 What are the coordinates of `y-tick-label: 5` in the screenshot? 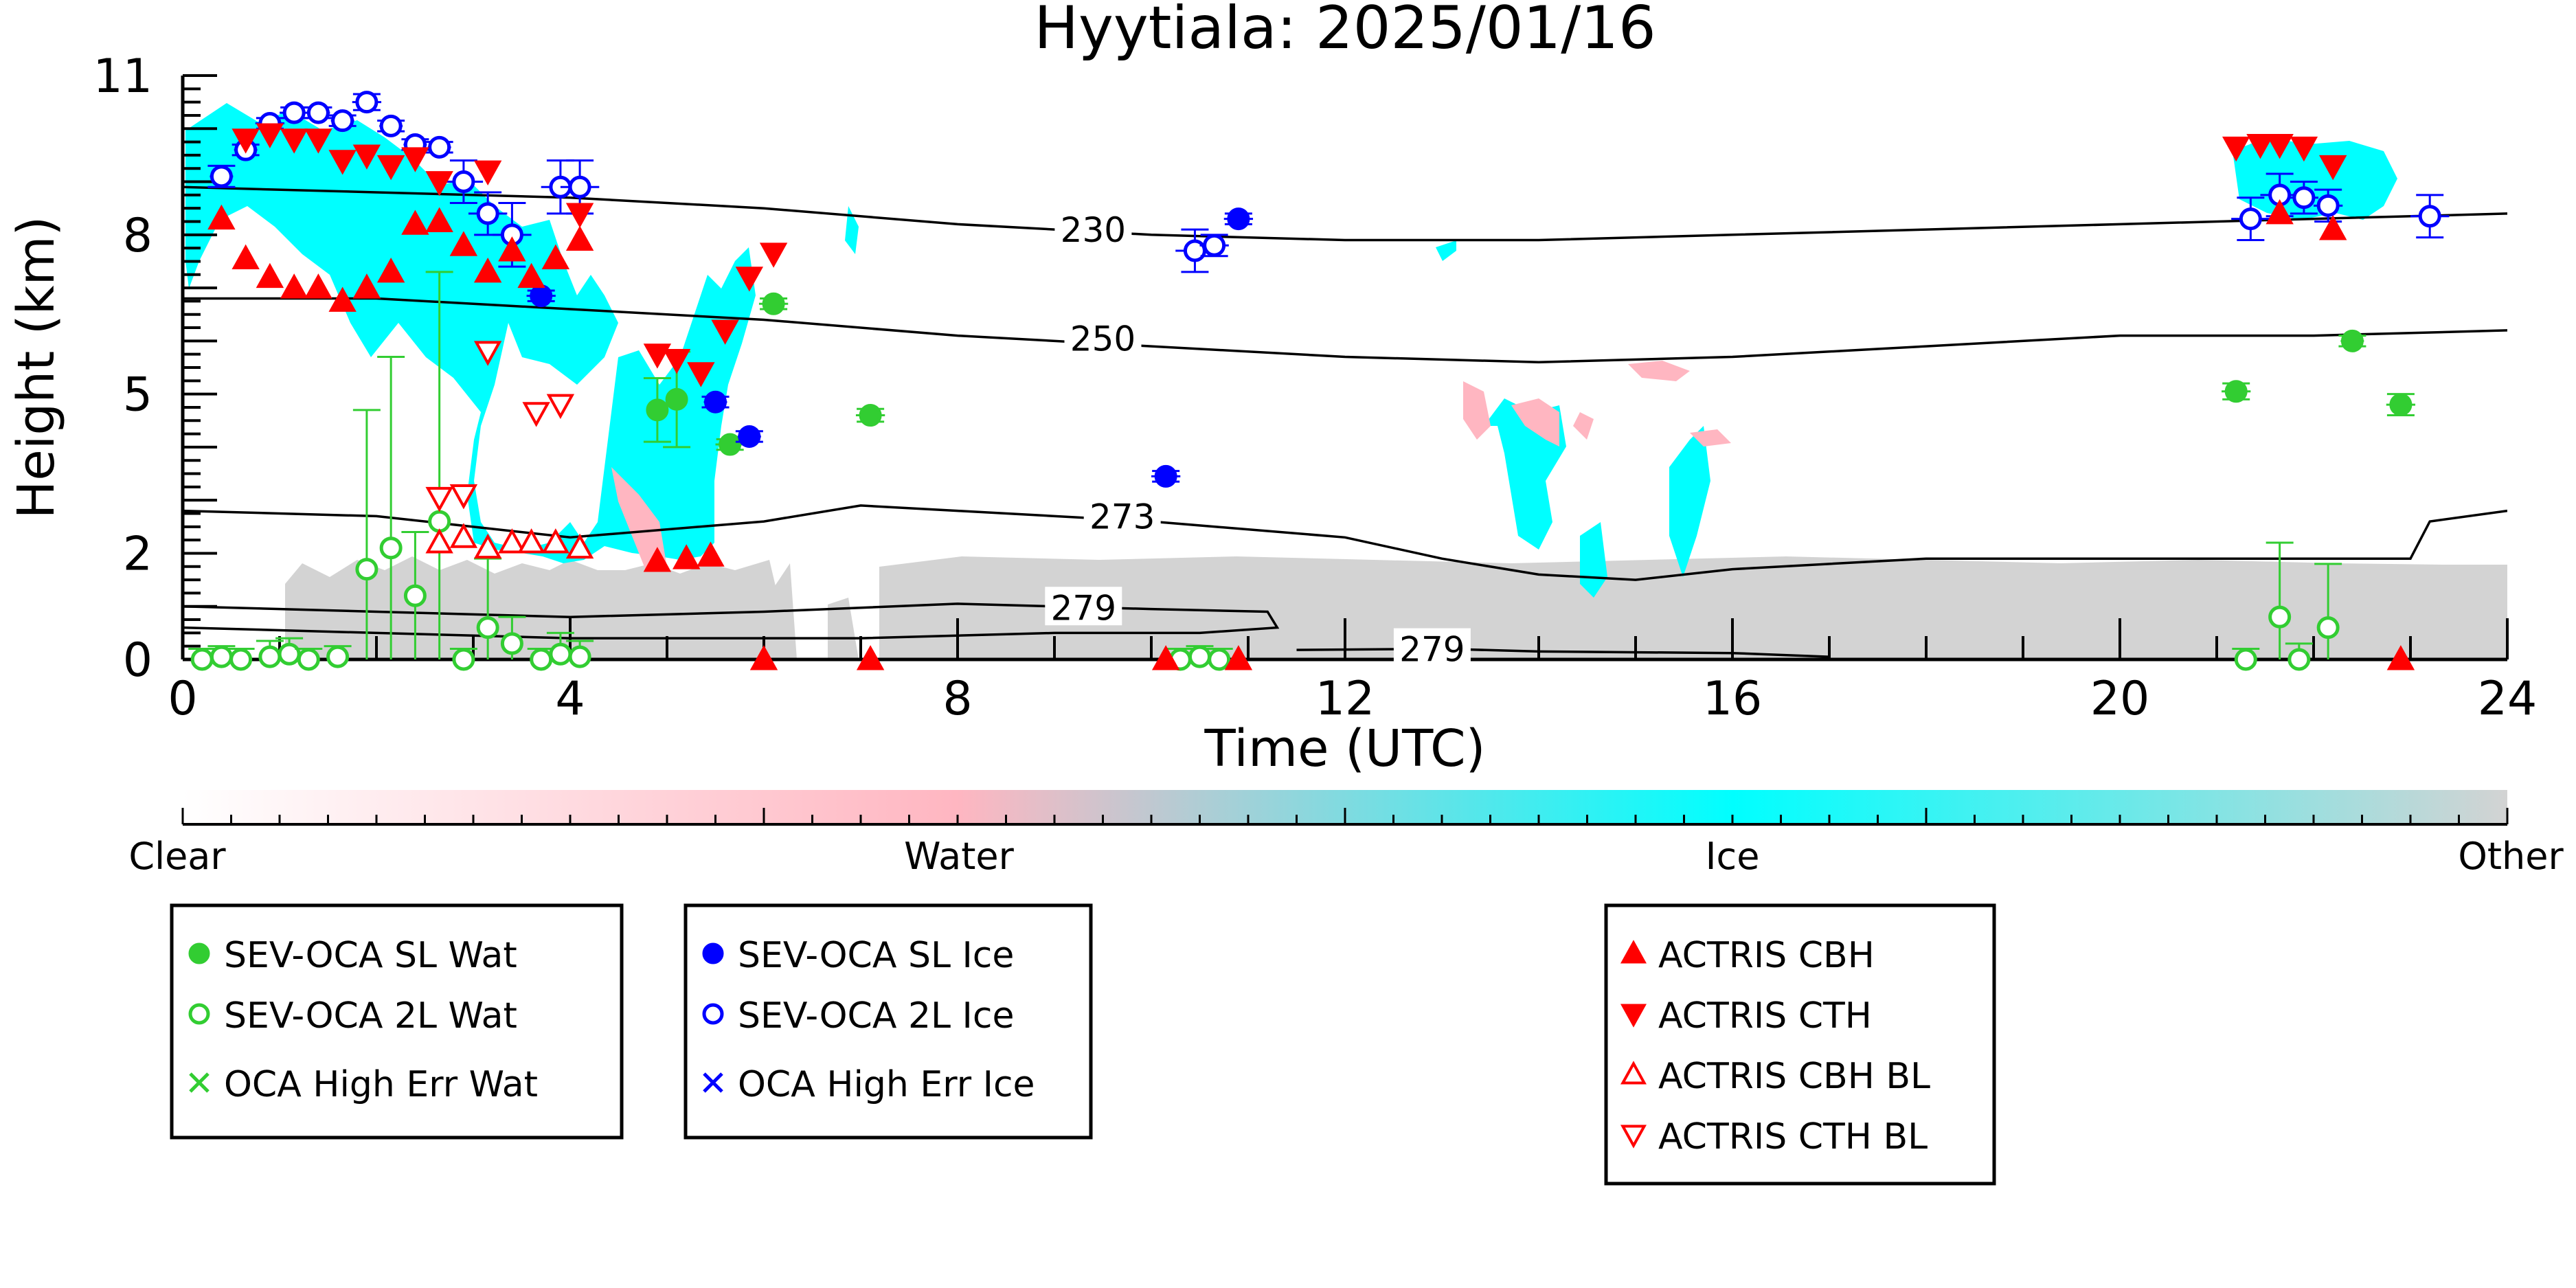 It's located at (137, 395).